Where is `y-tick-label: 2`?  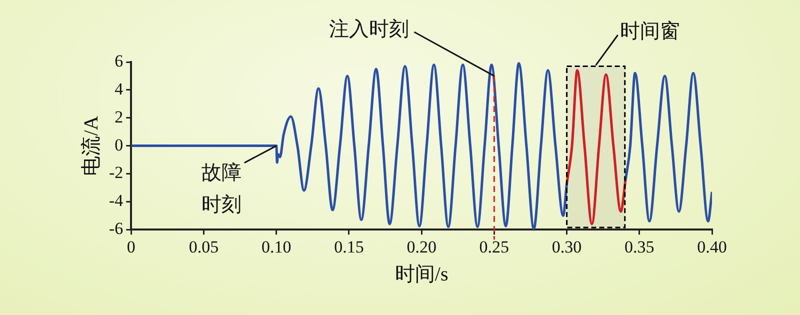
y-tick-label: 2 is located at coordinates (119, 116).